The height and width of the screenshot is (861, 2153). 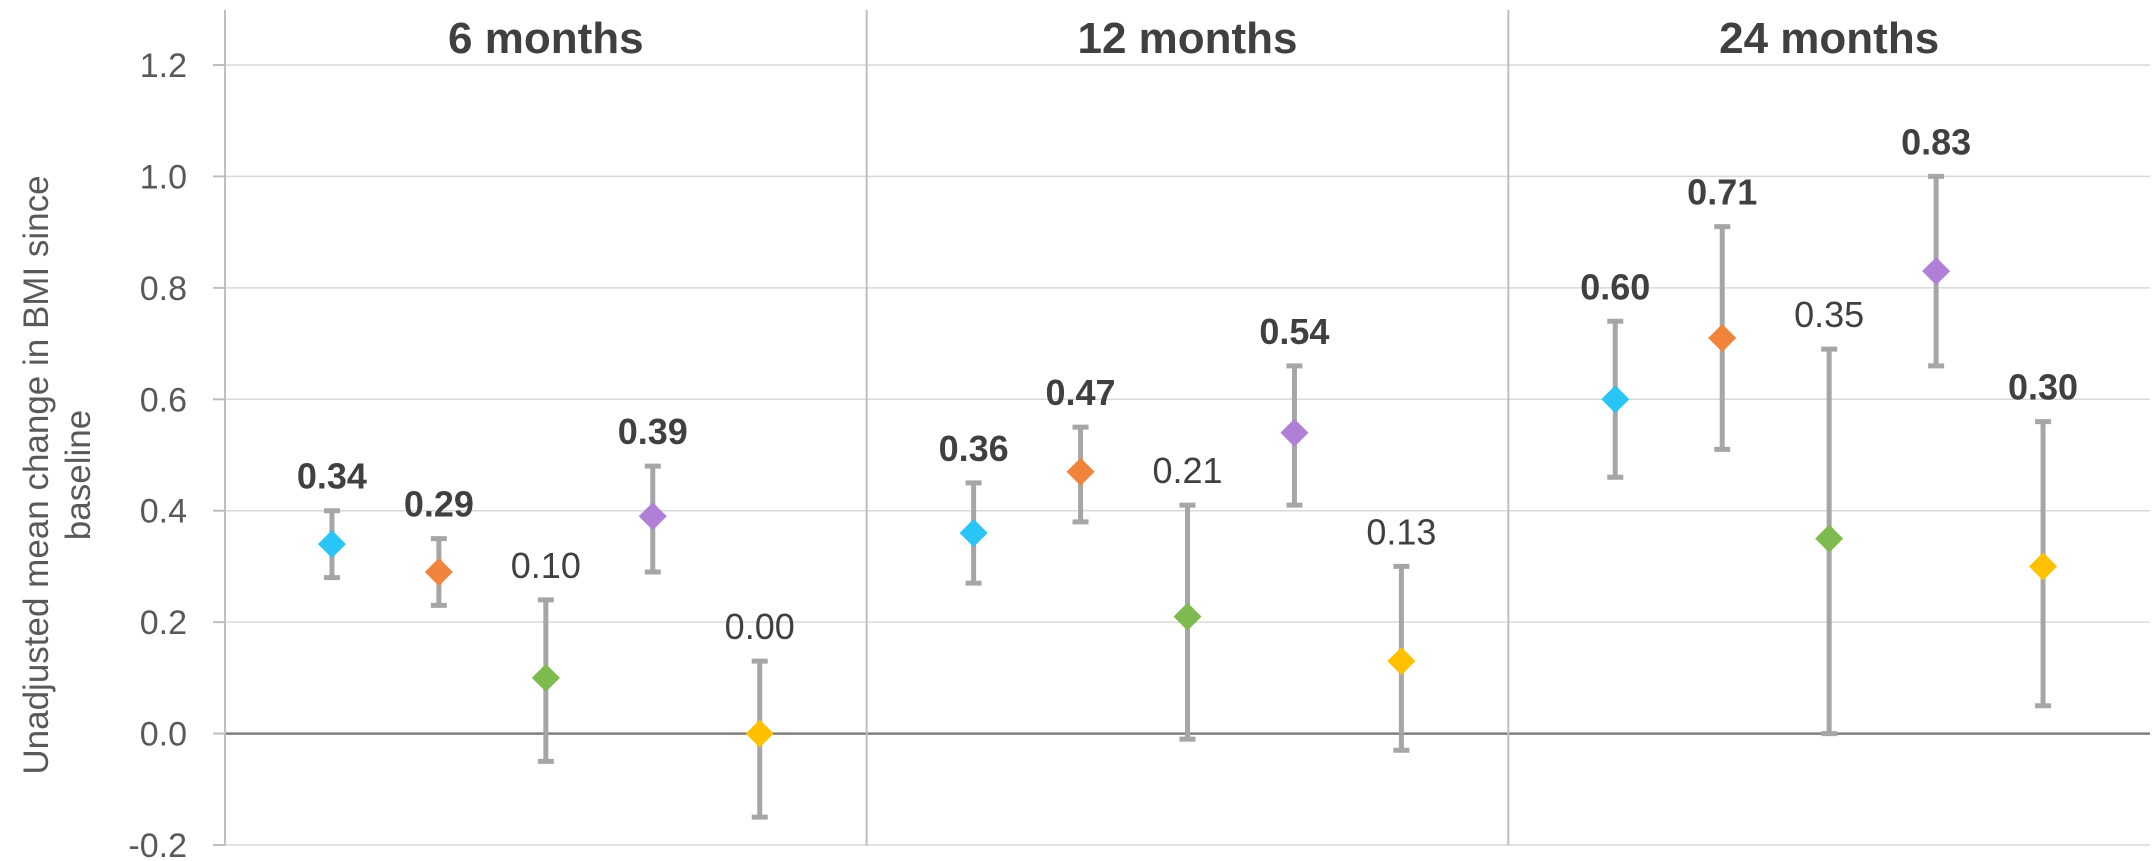 I want to click on panel-title: 6 months, so click(x=546, y=38).